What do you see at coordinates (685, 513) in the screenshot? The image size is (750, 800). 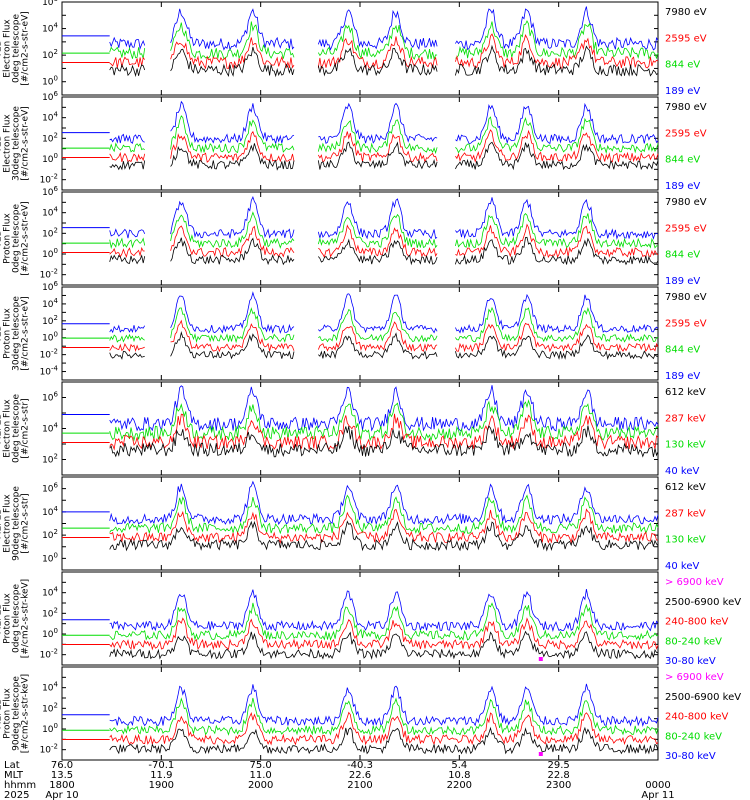 I see `legend-entry: 287 keV` at bounding box center [685, 513].